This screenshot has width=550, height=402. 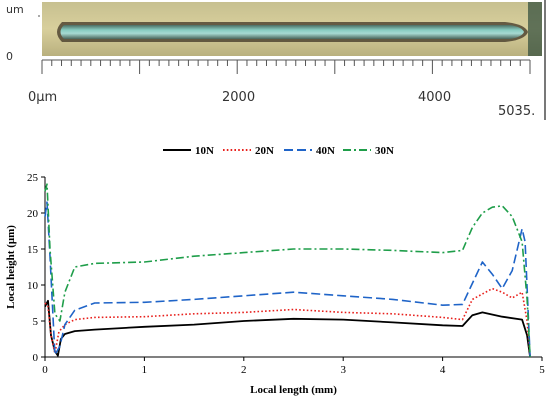 What do you see at coordinates (278, 151) in the screenshot?
I see `chart-legend: 10N 20N 40N 30N` at bounding box center [278, 151].